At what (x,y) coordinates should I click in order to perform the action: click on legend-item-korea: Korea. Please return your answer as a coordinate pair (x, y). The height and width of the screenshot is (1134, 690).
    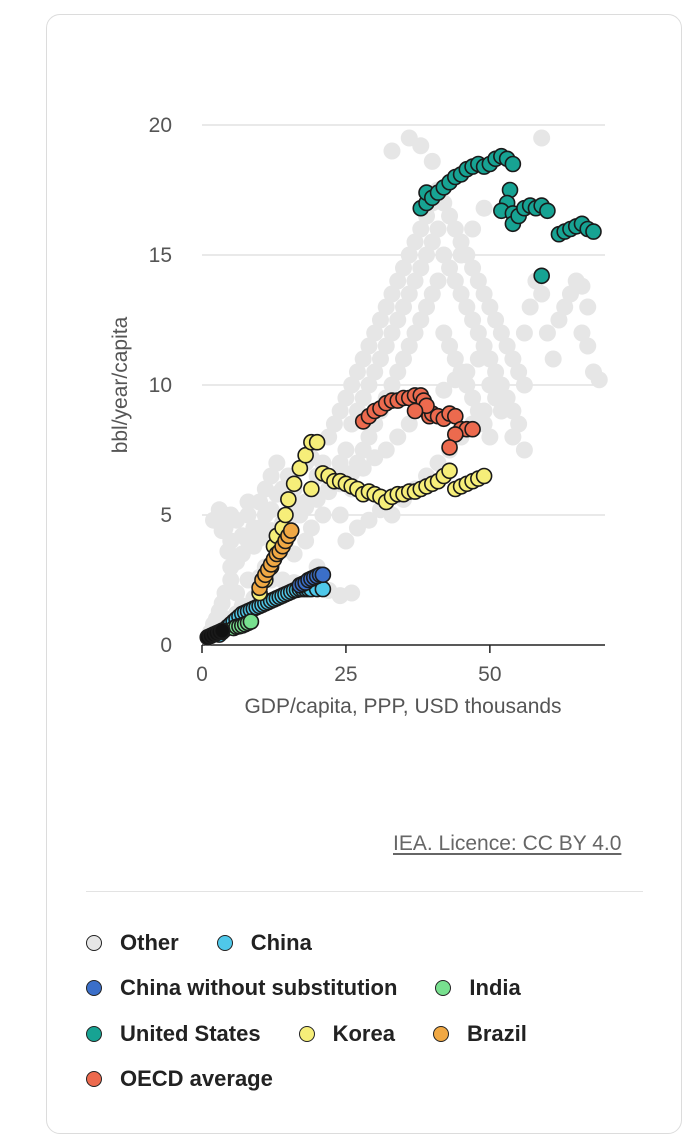
    Looking at the image, I should click on (346, 1033).